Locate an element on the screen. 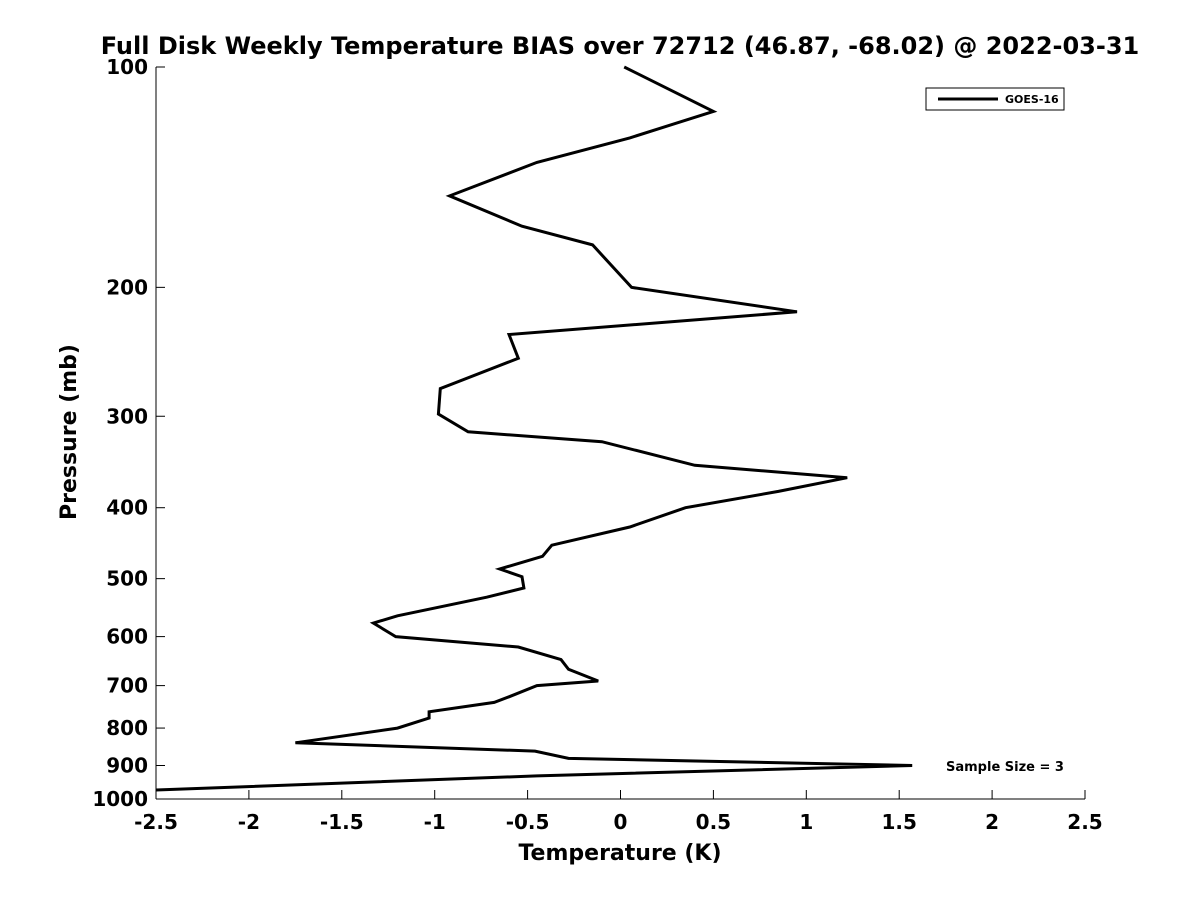  sample-size-annotation: Sample Size = 3 is located at coordinates (1005, 767).